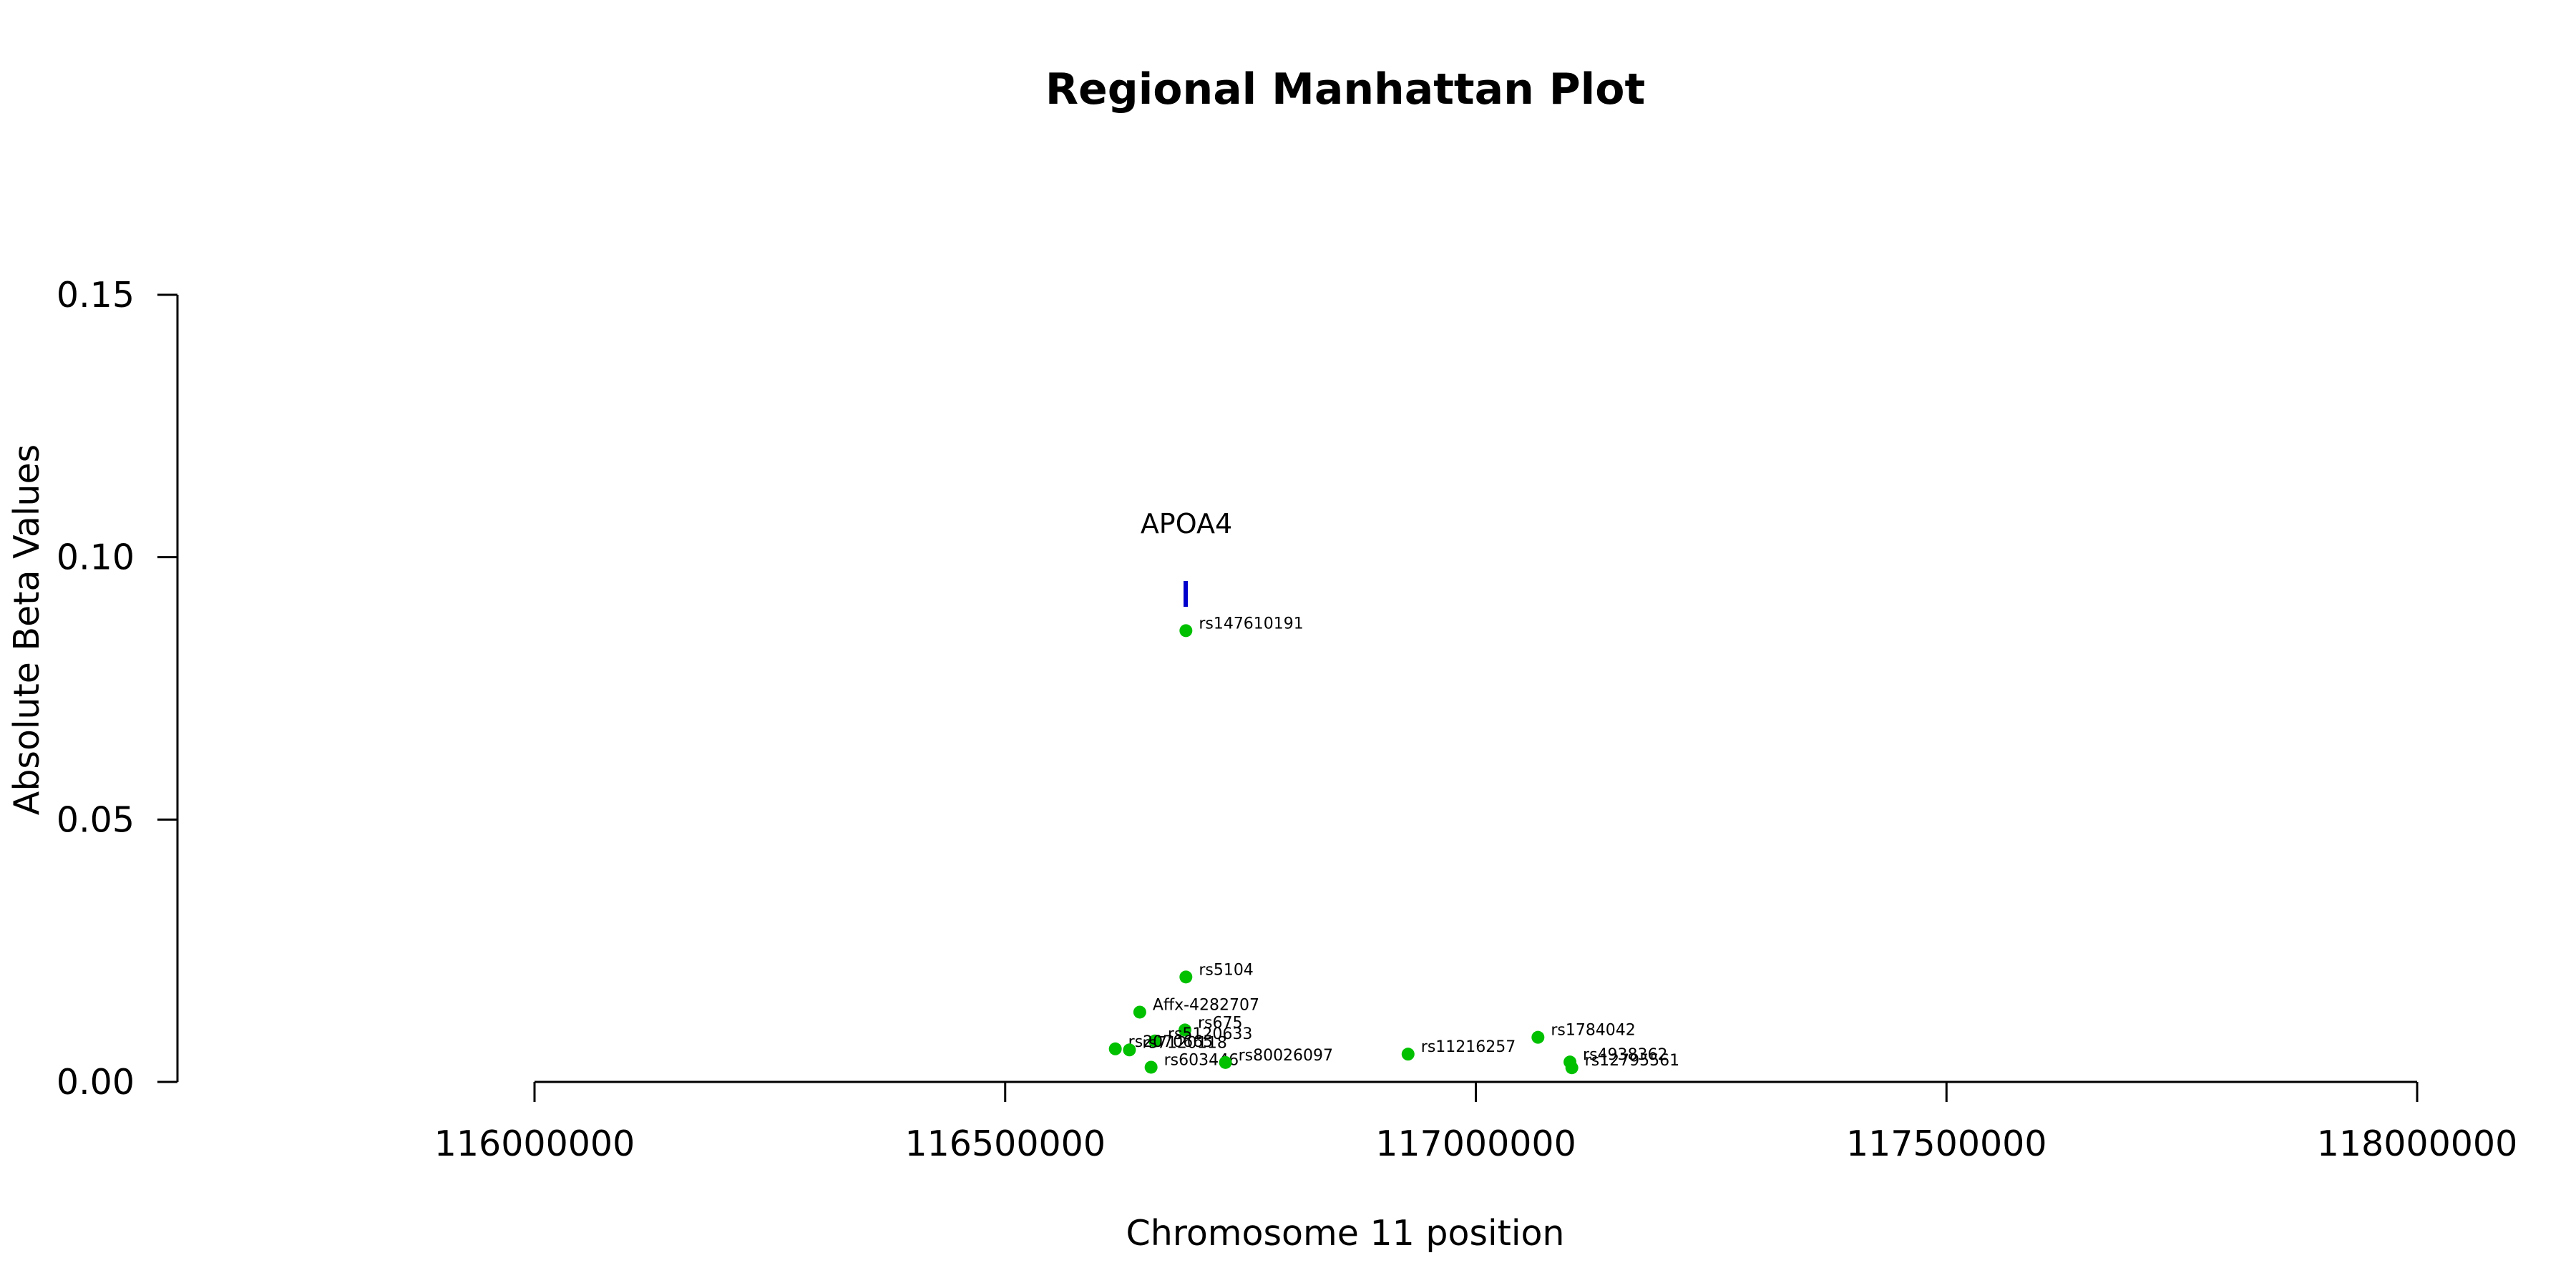 The width and height of the screenshot is (2576, 1288). I want to click on gene-bar, so click(1186, 594).